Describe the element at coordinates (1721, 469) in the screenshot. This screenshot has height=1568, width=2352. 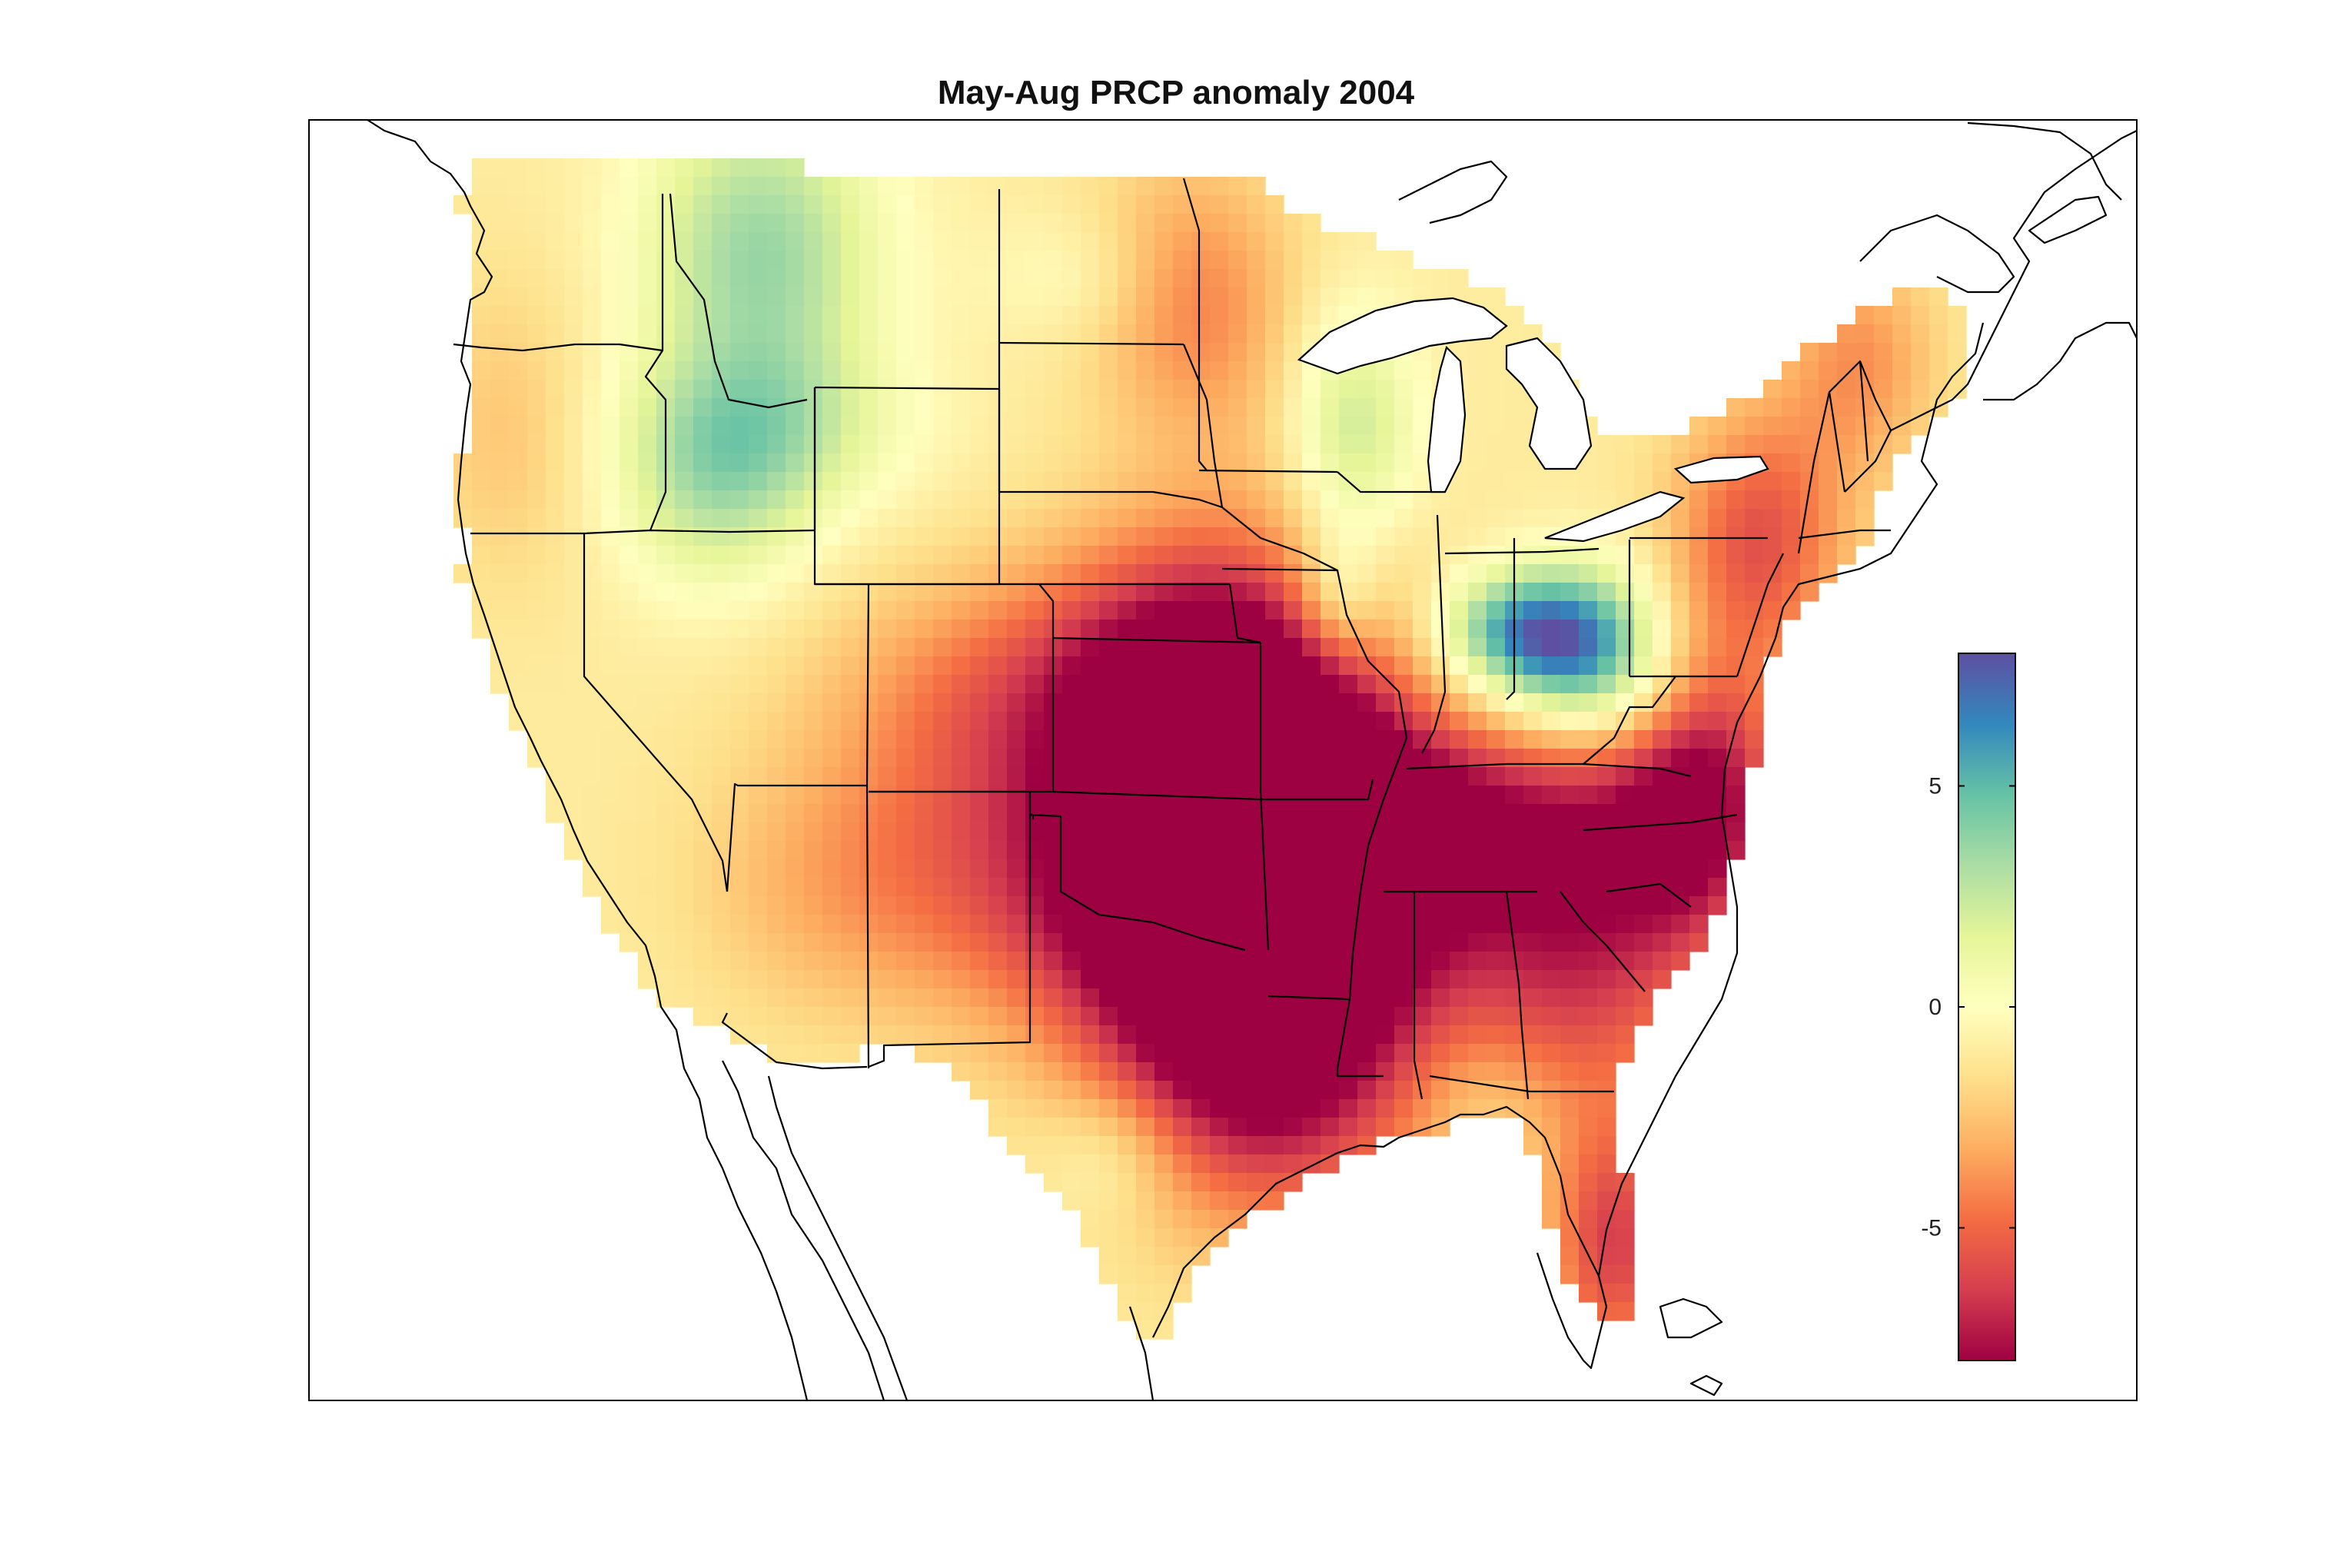
I see `lake-ontario` at that location.